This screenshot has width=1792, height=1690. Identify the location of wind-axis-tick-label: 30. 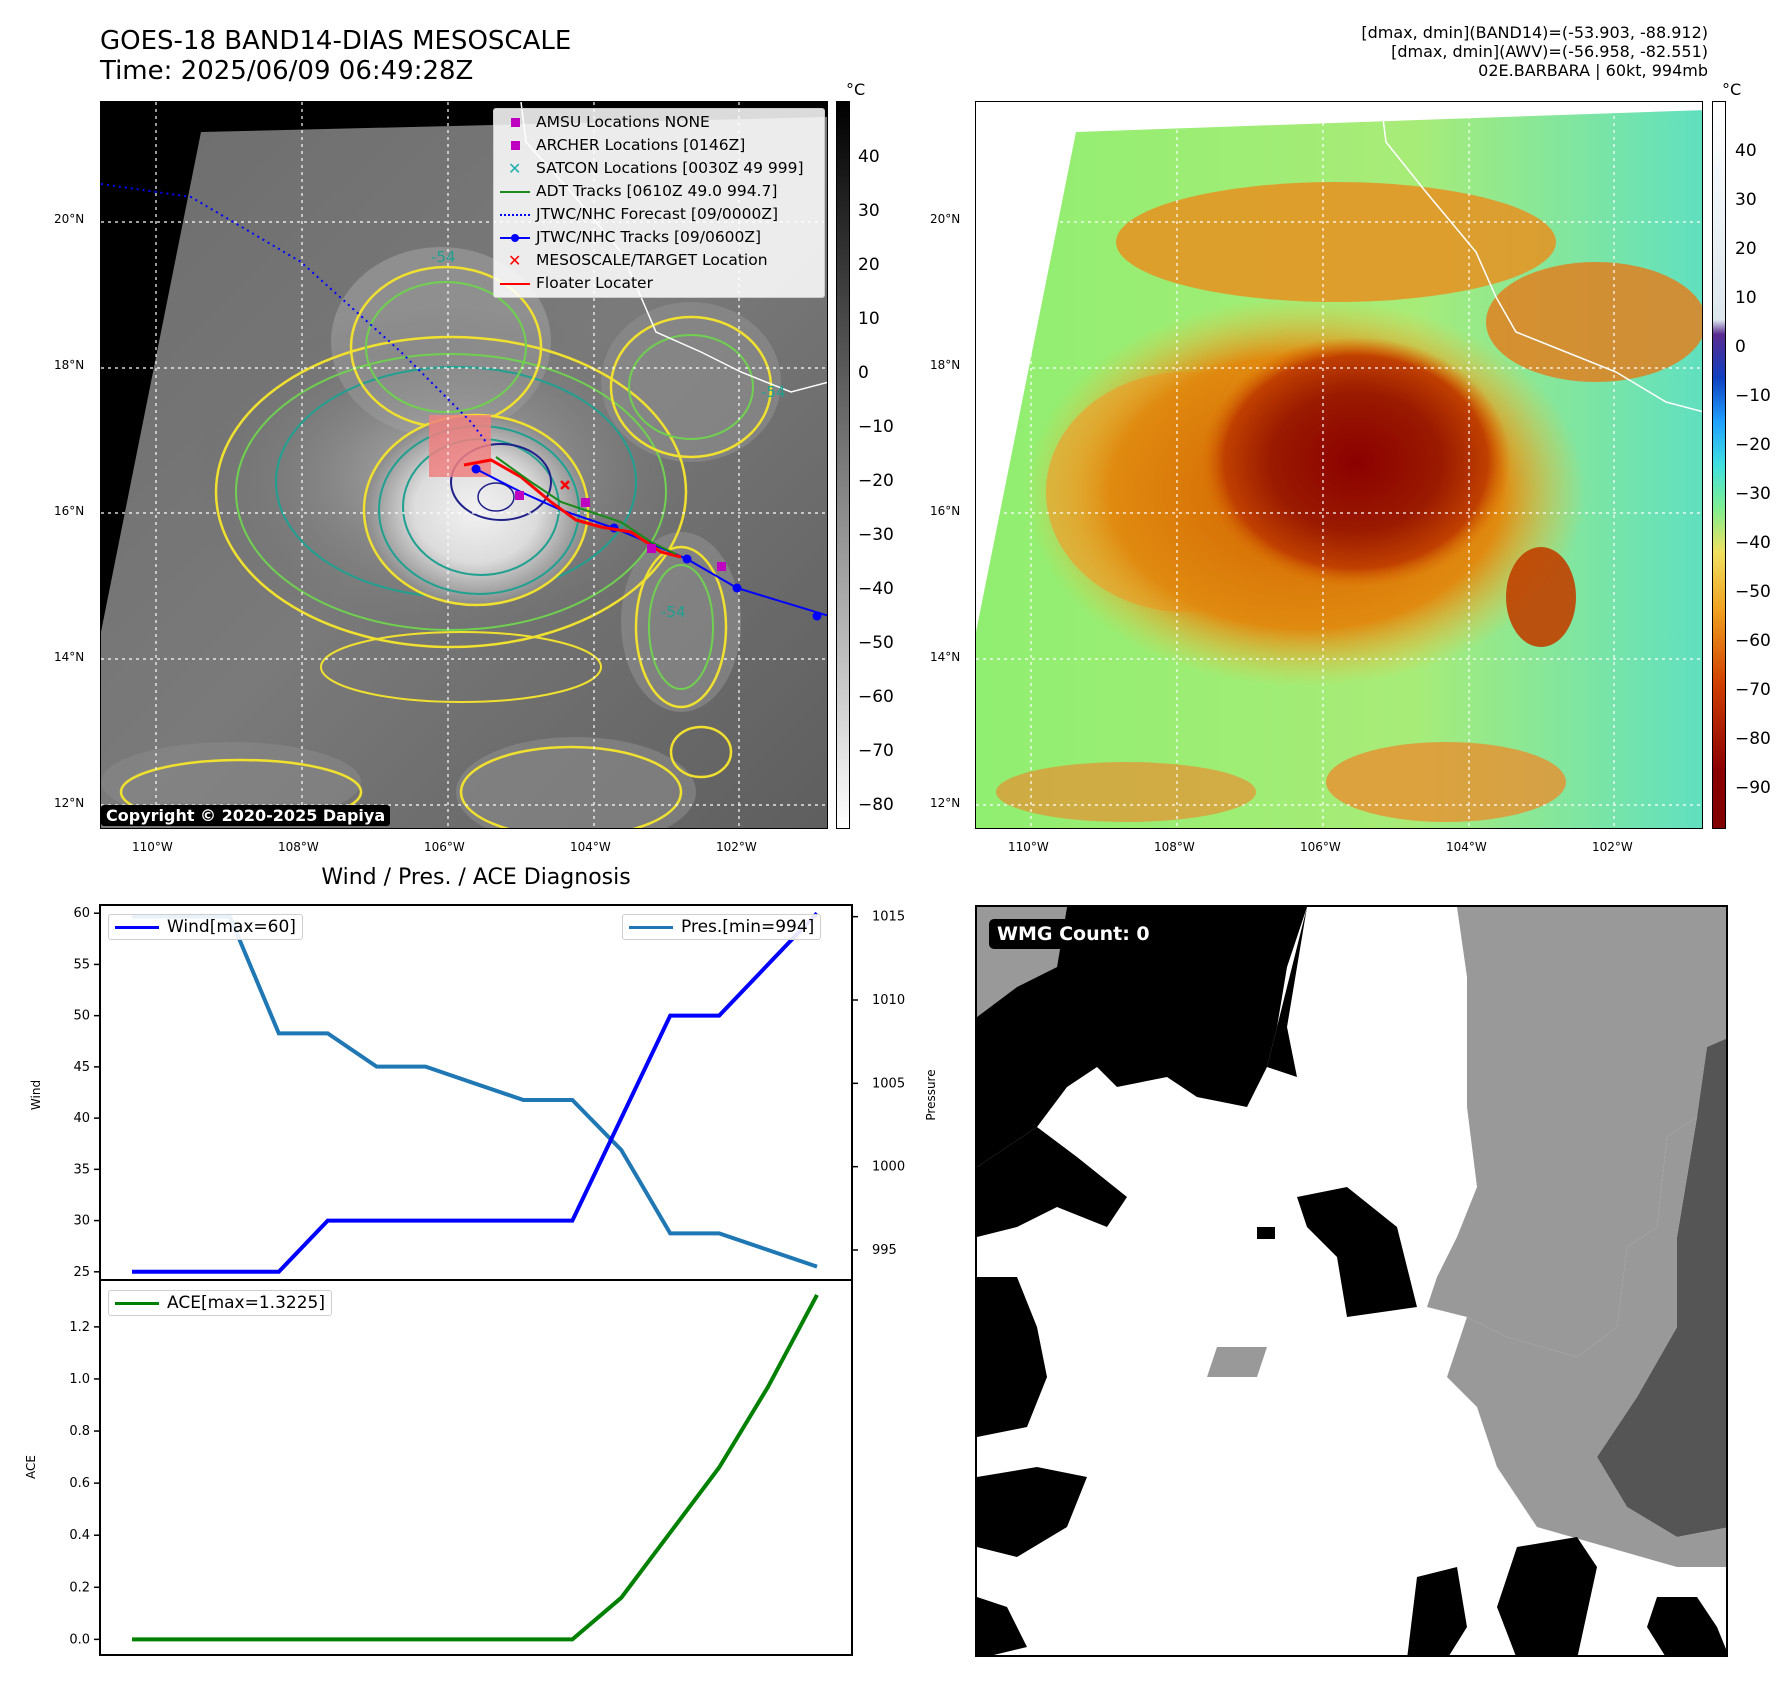
(81, 1221).